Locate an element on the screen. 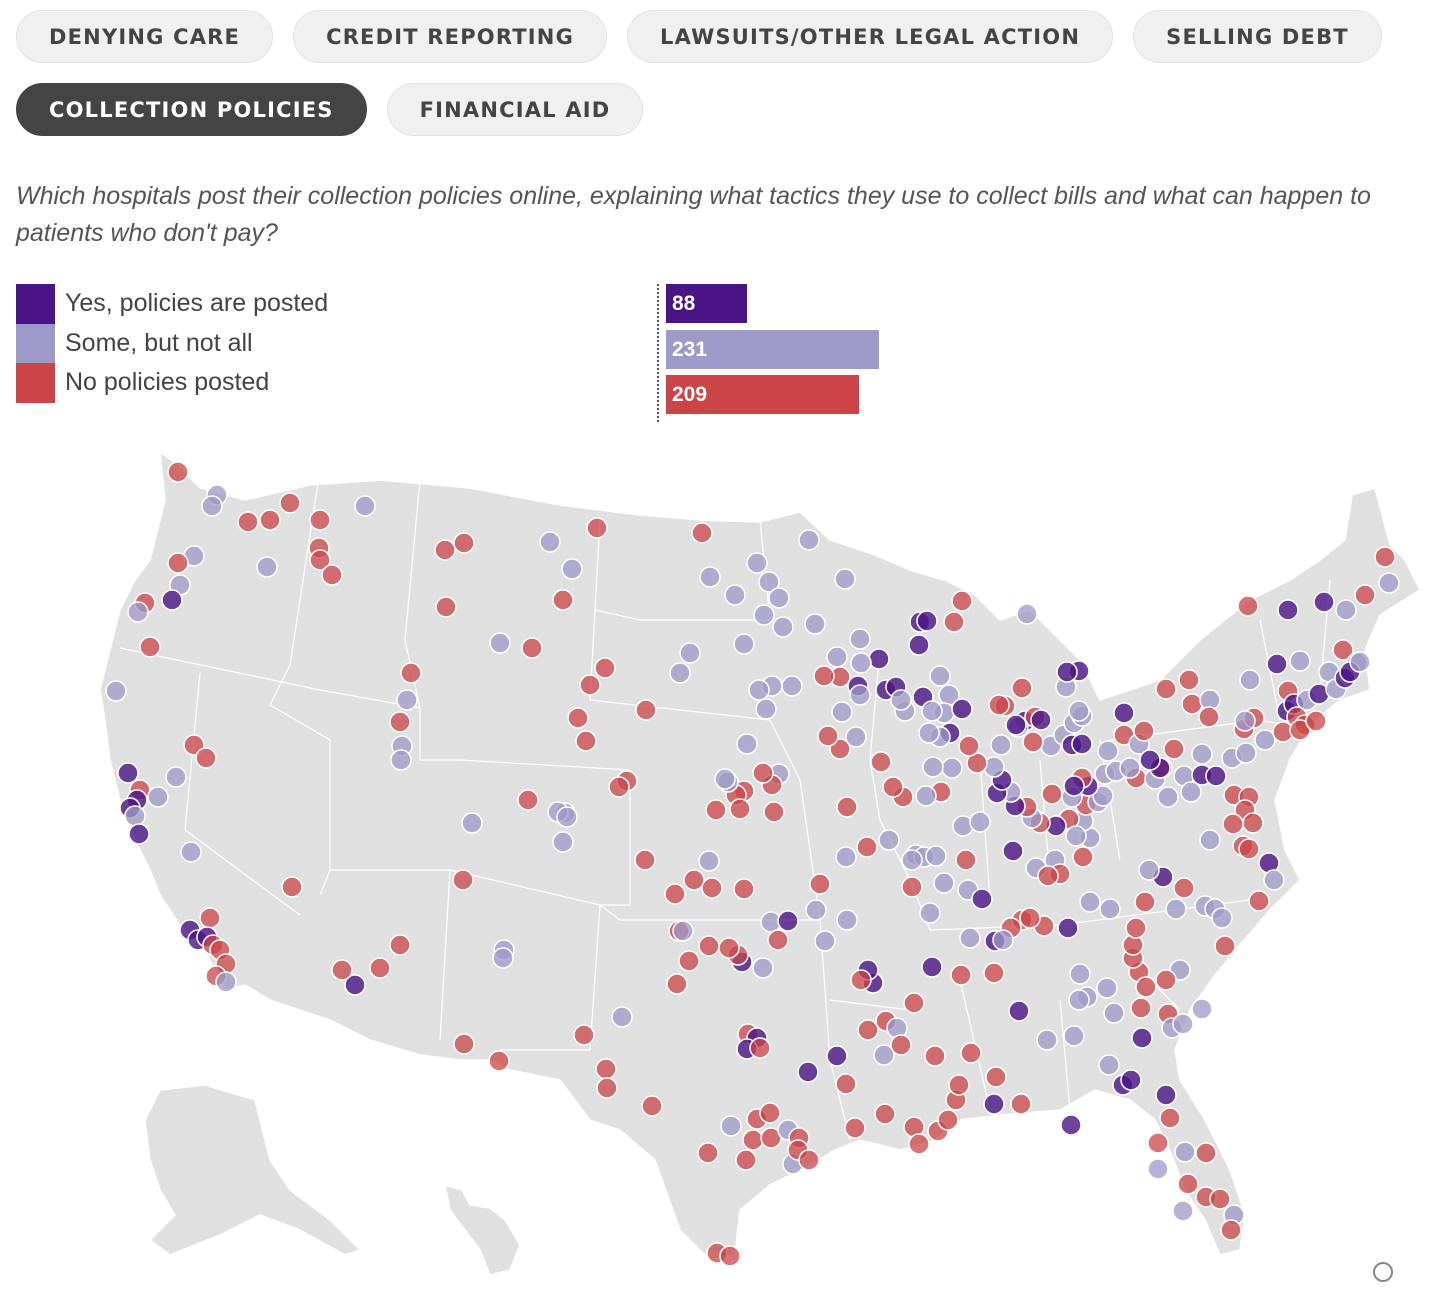  tab-denying-care: DENYING CARE is located at coordinates (145, 36).